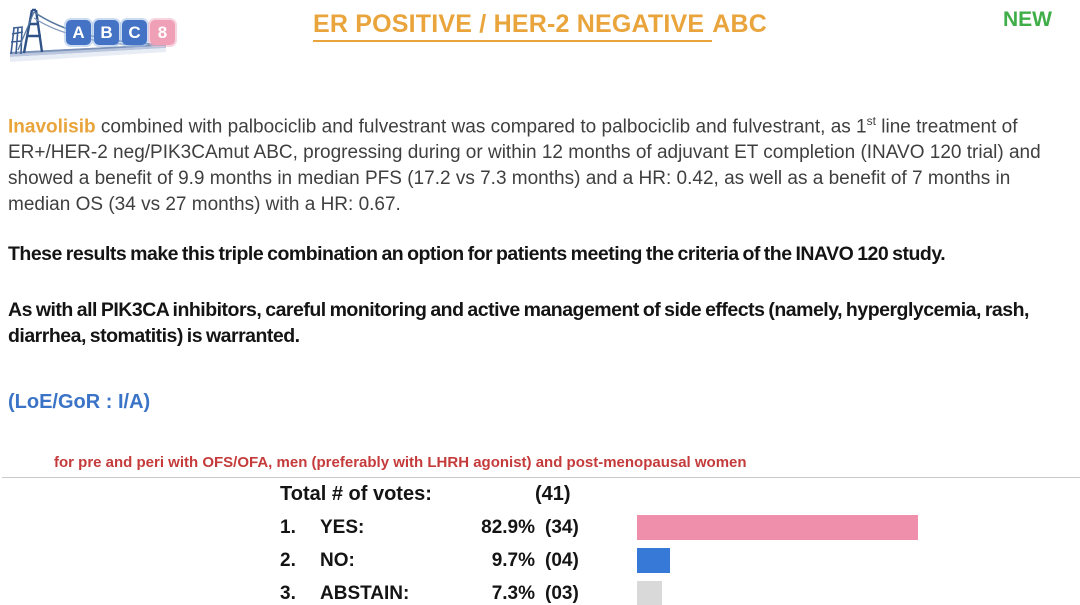  Describe the element at coordinates (288, 593) in the screenshot. I see `vote-rank: 3.` at that location.